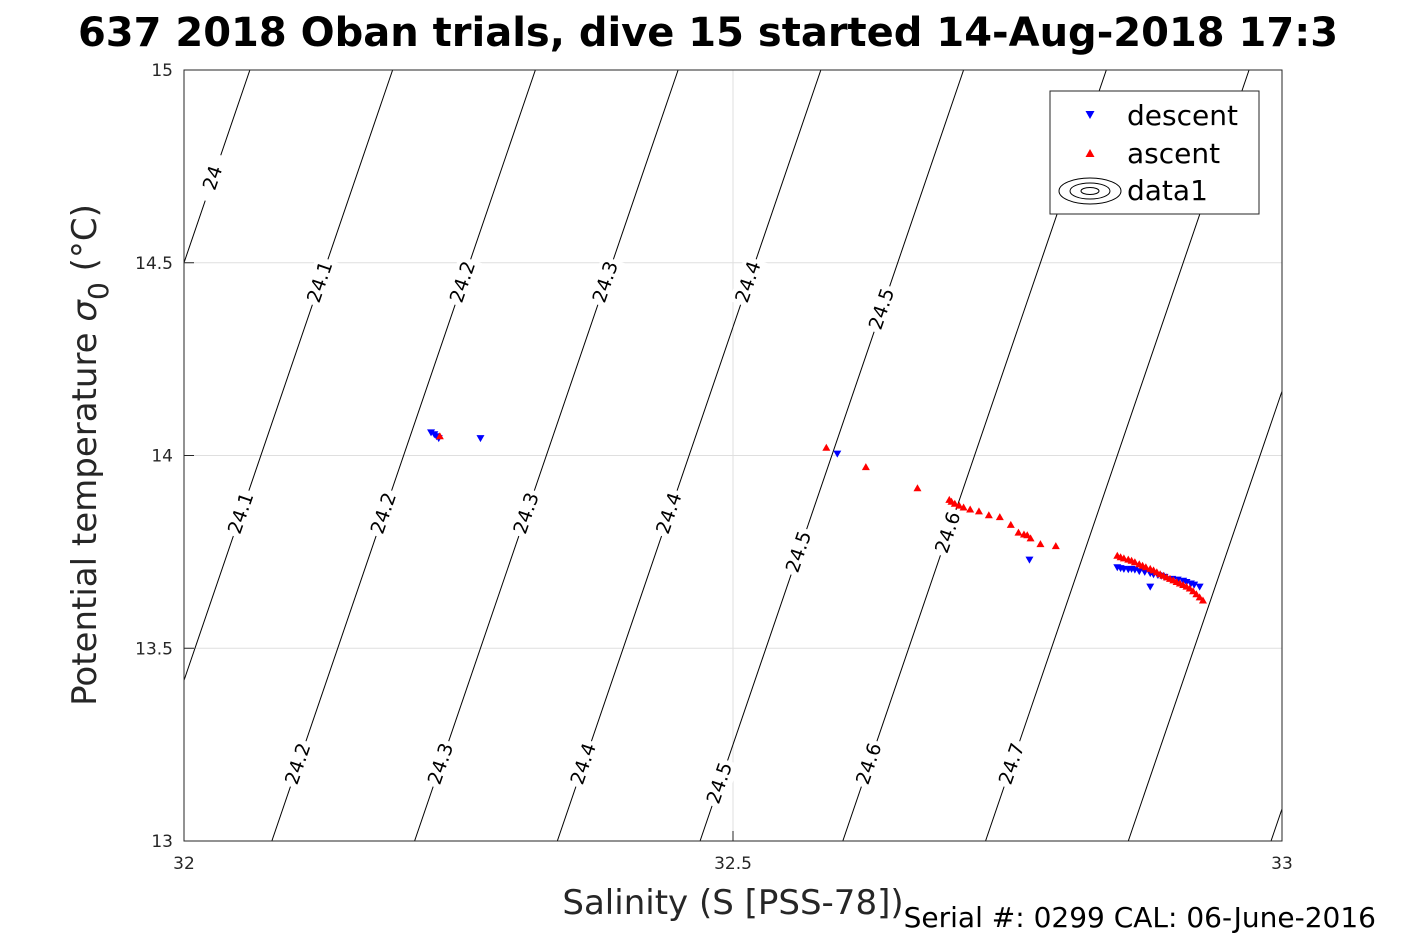  Describe the element at coordinates (817, 516) in the screenshot. I see `data-points` at that location.